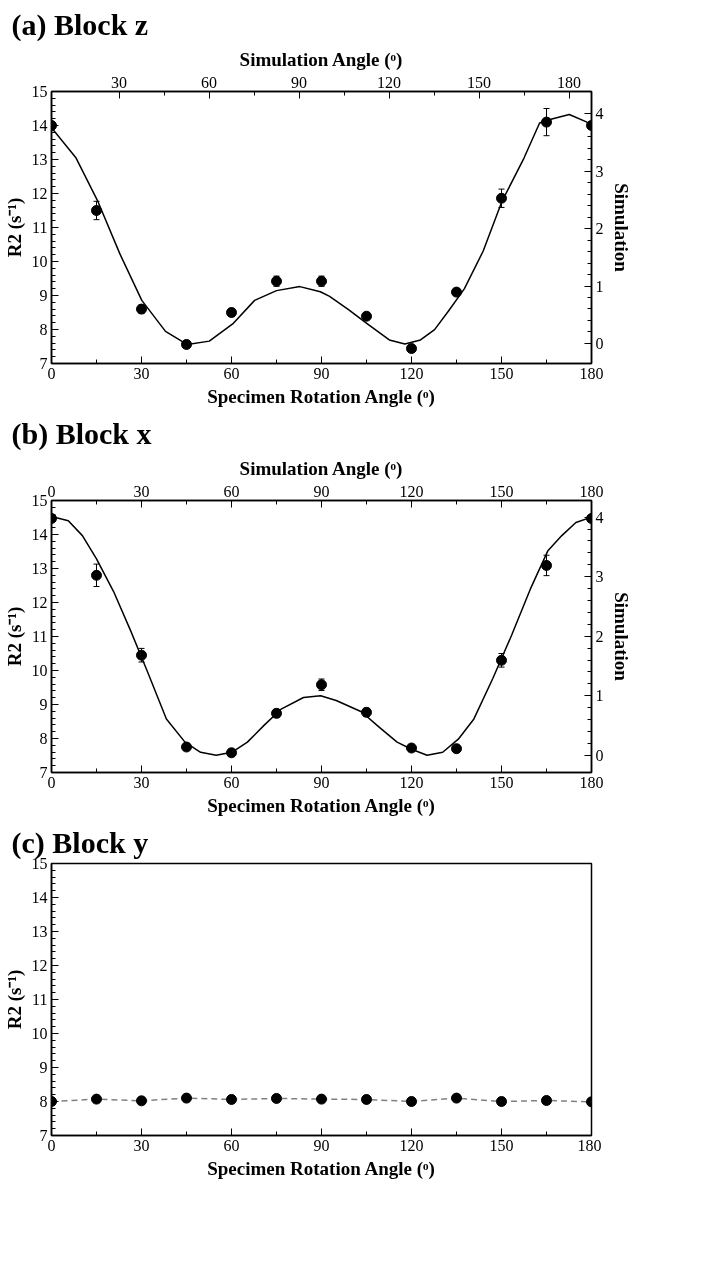 This screenshot has height=1278, width=723. I want to click on chart-title: (a) Block z, so click(80, 24).